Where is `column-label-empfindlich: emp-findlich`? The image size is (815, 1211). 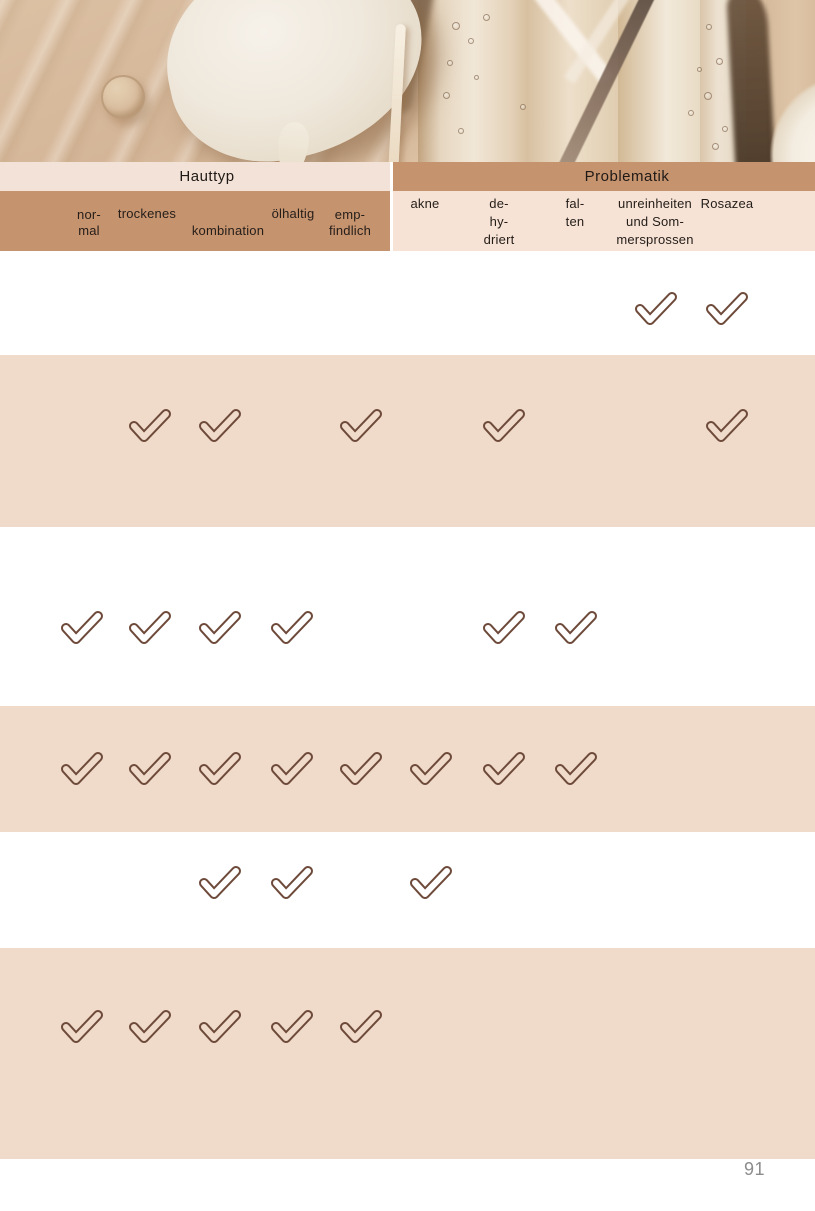
column-label-empfindlich: emp-findlich is located at coordinates (350, 222).